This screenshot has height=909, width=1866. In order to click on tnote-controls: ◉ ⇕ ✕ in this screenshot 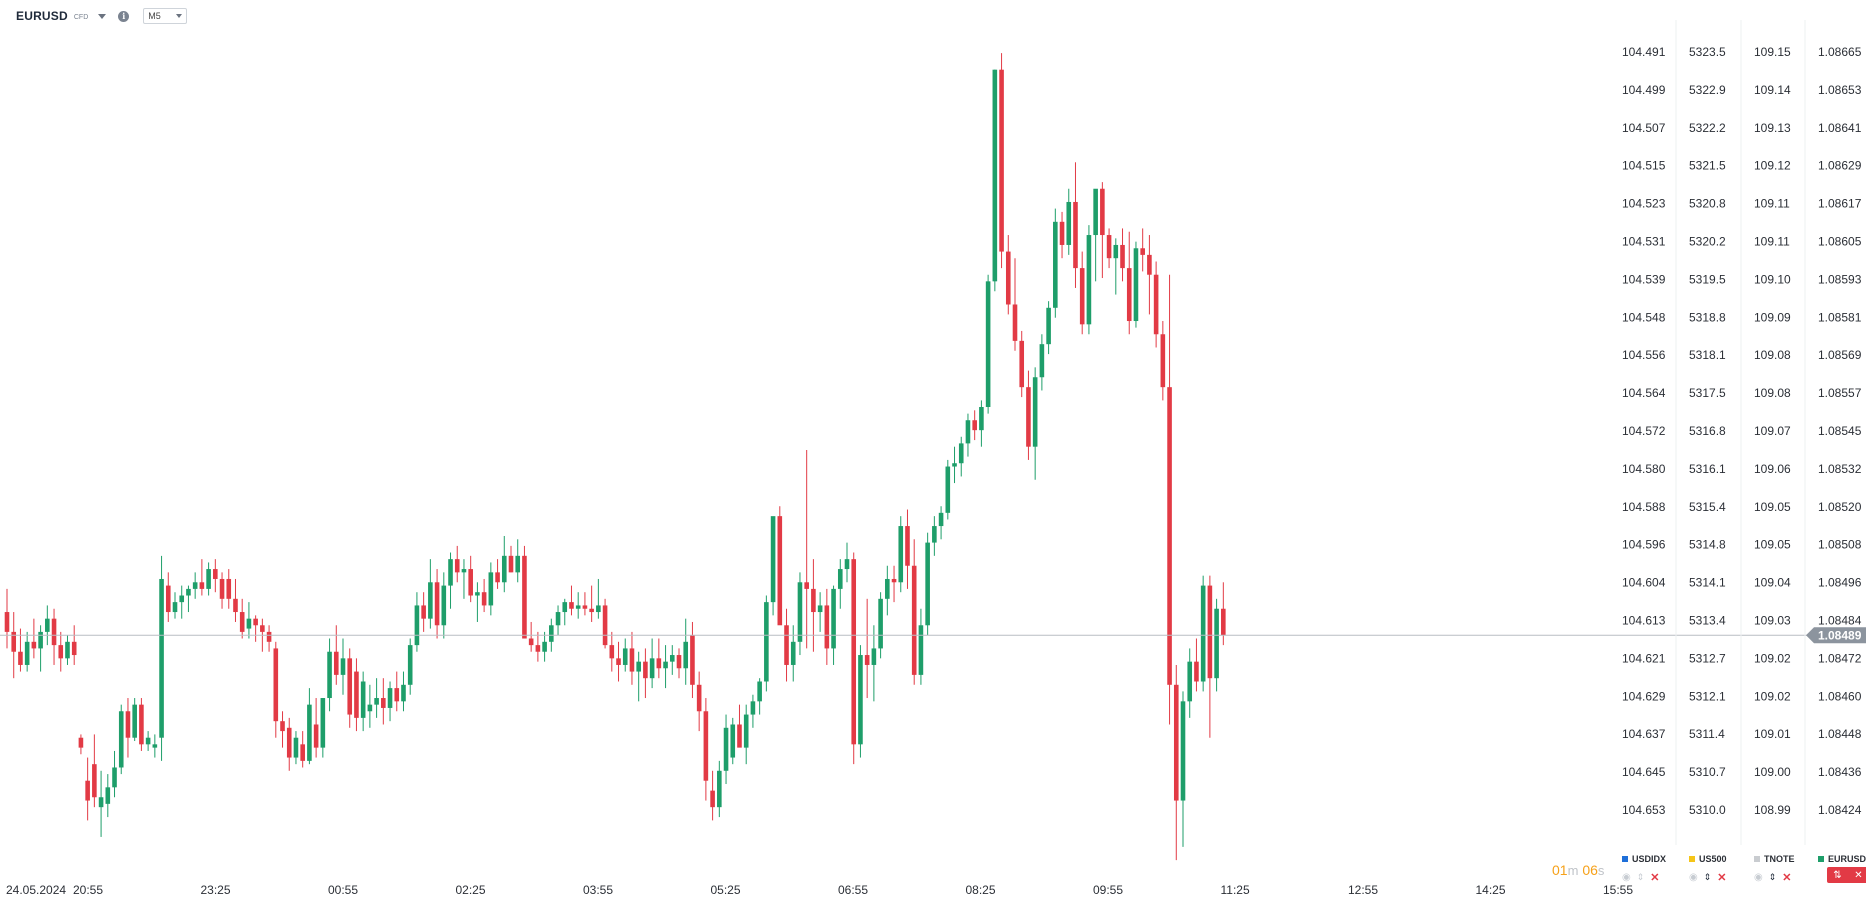, I will do `click(1773, 877)`.